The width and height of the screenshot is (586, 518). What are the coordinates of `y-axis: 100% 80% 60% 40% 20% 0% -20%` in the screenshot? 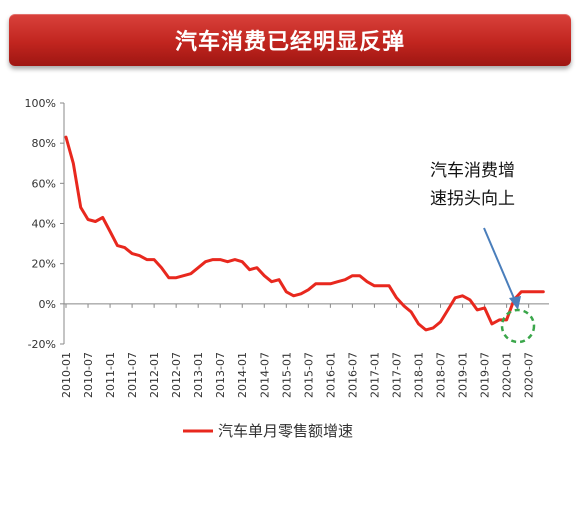 It's located at (45, 224).